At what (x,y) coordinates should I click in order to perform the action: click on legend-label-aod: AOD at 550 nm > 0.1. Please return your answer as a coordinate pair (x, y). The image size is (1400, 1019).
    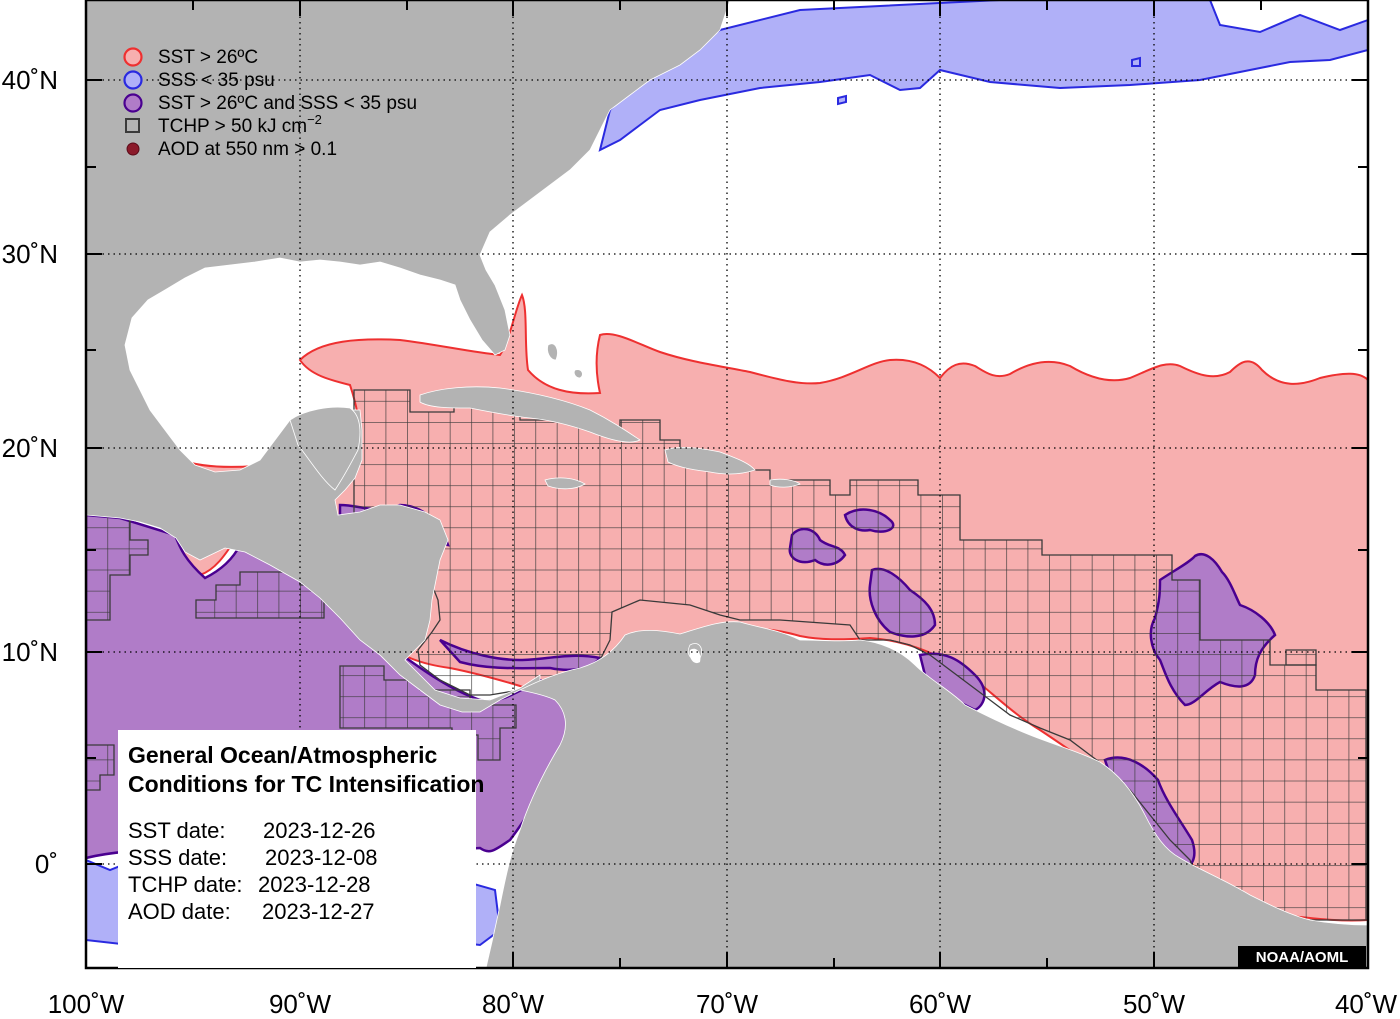
    Looking at the image, I should click on (247, 149).